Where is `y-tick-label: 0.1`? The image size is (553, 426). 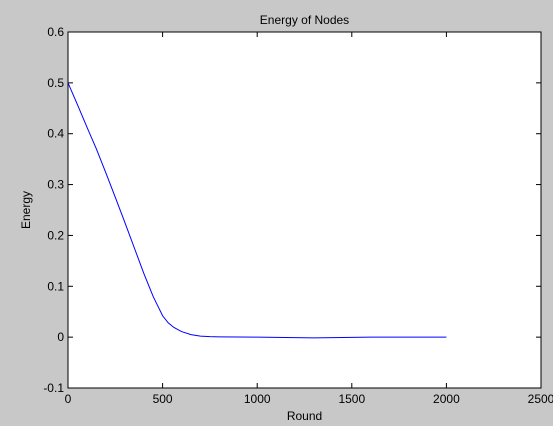 y-tick-label: 0.1 is located at coordinates (55, 286).